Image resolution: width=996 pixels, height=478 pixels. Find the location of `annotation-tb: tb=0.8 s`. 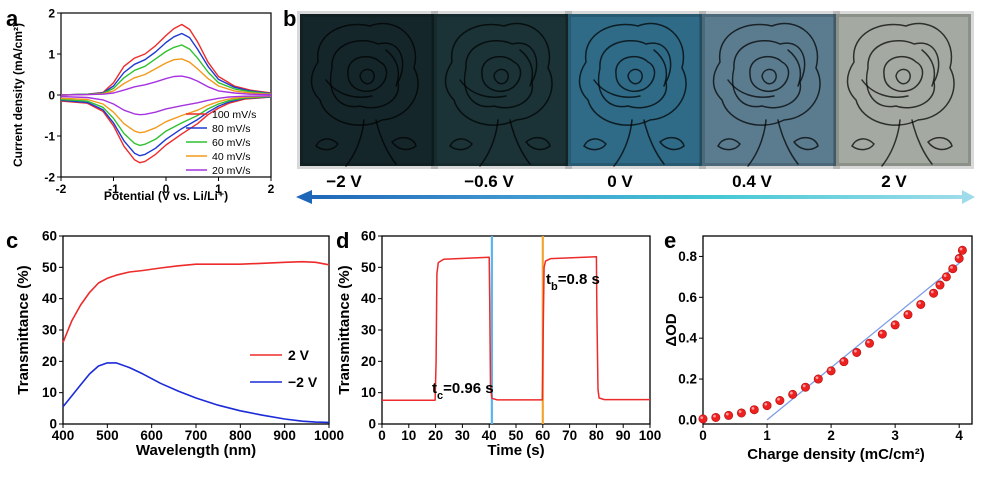

annotation-tb: tb=0.8 s is located at coordinates (573, 282).